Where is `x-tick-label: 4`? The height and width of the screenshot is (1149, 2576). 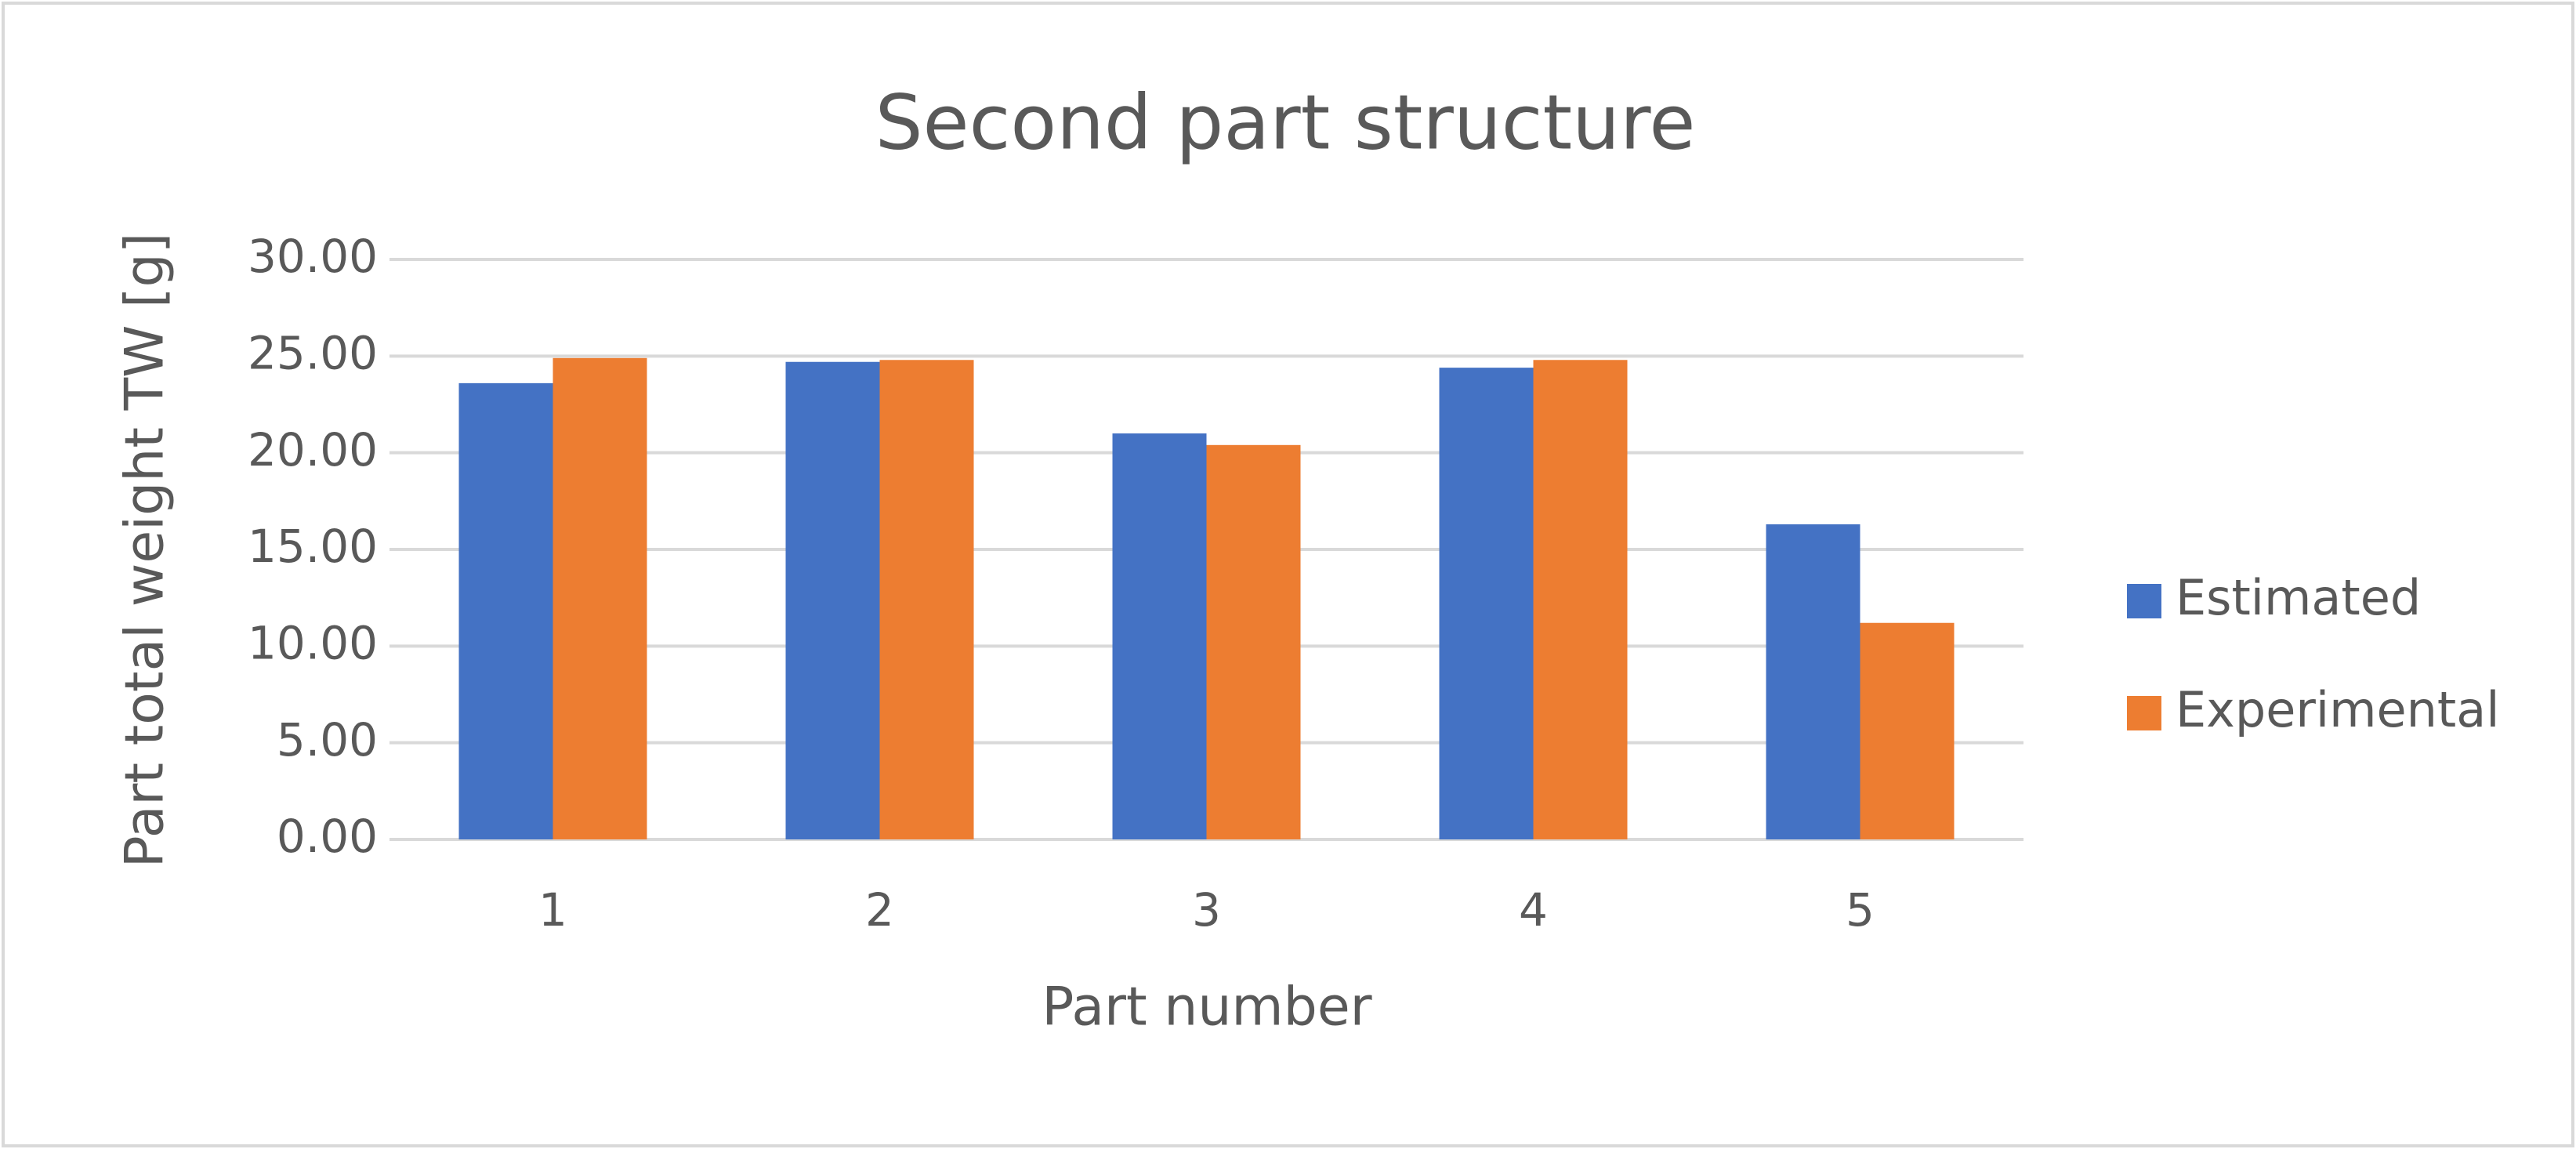 x-tick-label: 4 is located at coordinates (1533, 910).